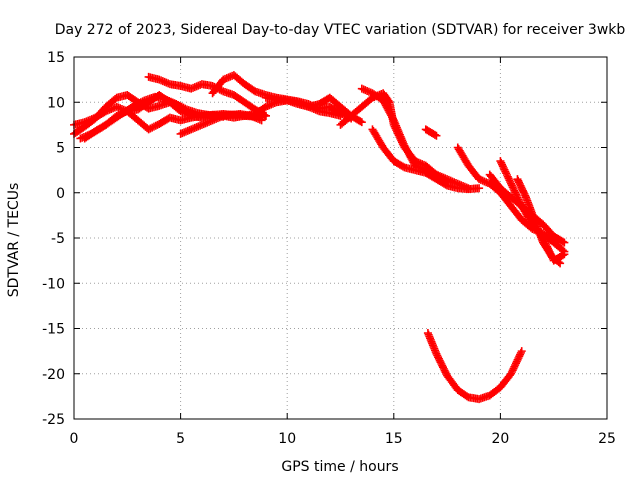 The width and height of the screenshot is (640, 480). I want to click on y-tick-label: -15, so click(53, 330).